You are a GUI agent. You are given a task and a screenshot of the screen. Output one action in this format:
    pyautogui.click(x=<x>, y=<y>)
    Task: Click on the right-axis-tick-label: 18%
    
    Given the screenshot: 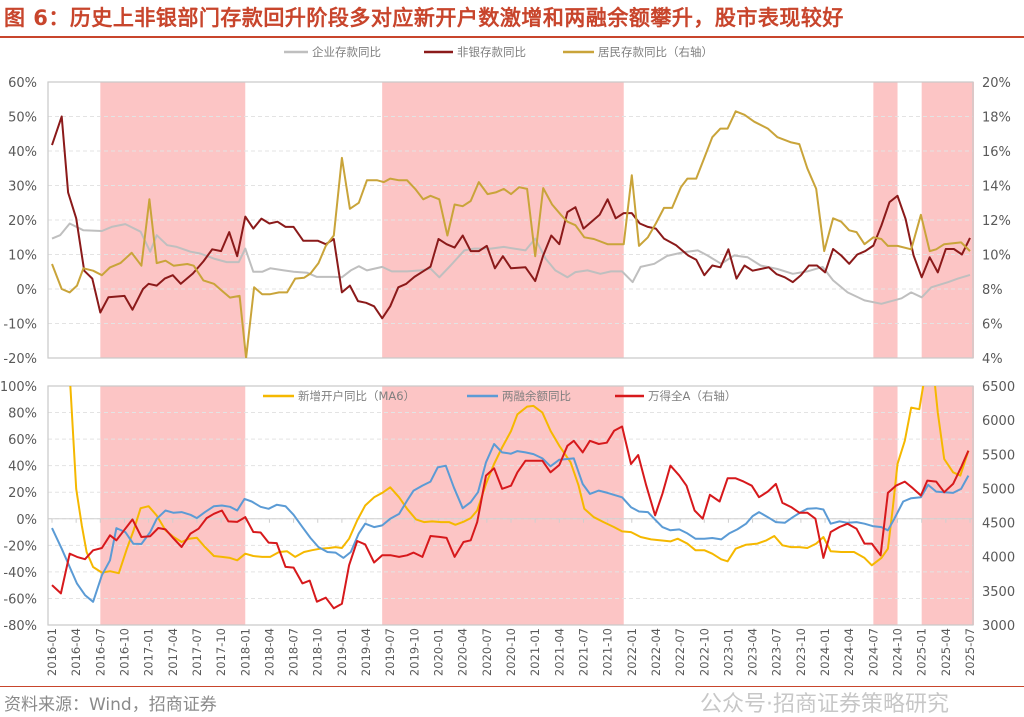 What is the action you would take?
    pyautogui.click(x=996, y=118)
    